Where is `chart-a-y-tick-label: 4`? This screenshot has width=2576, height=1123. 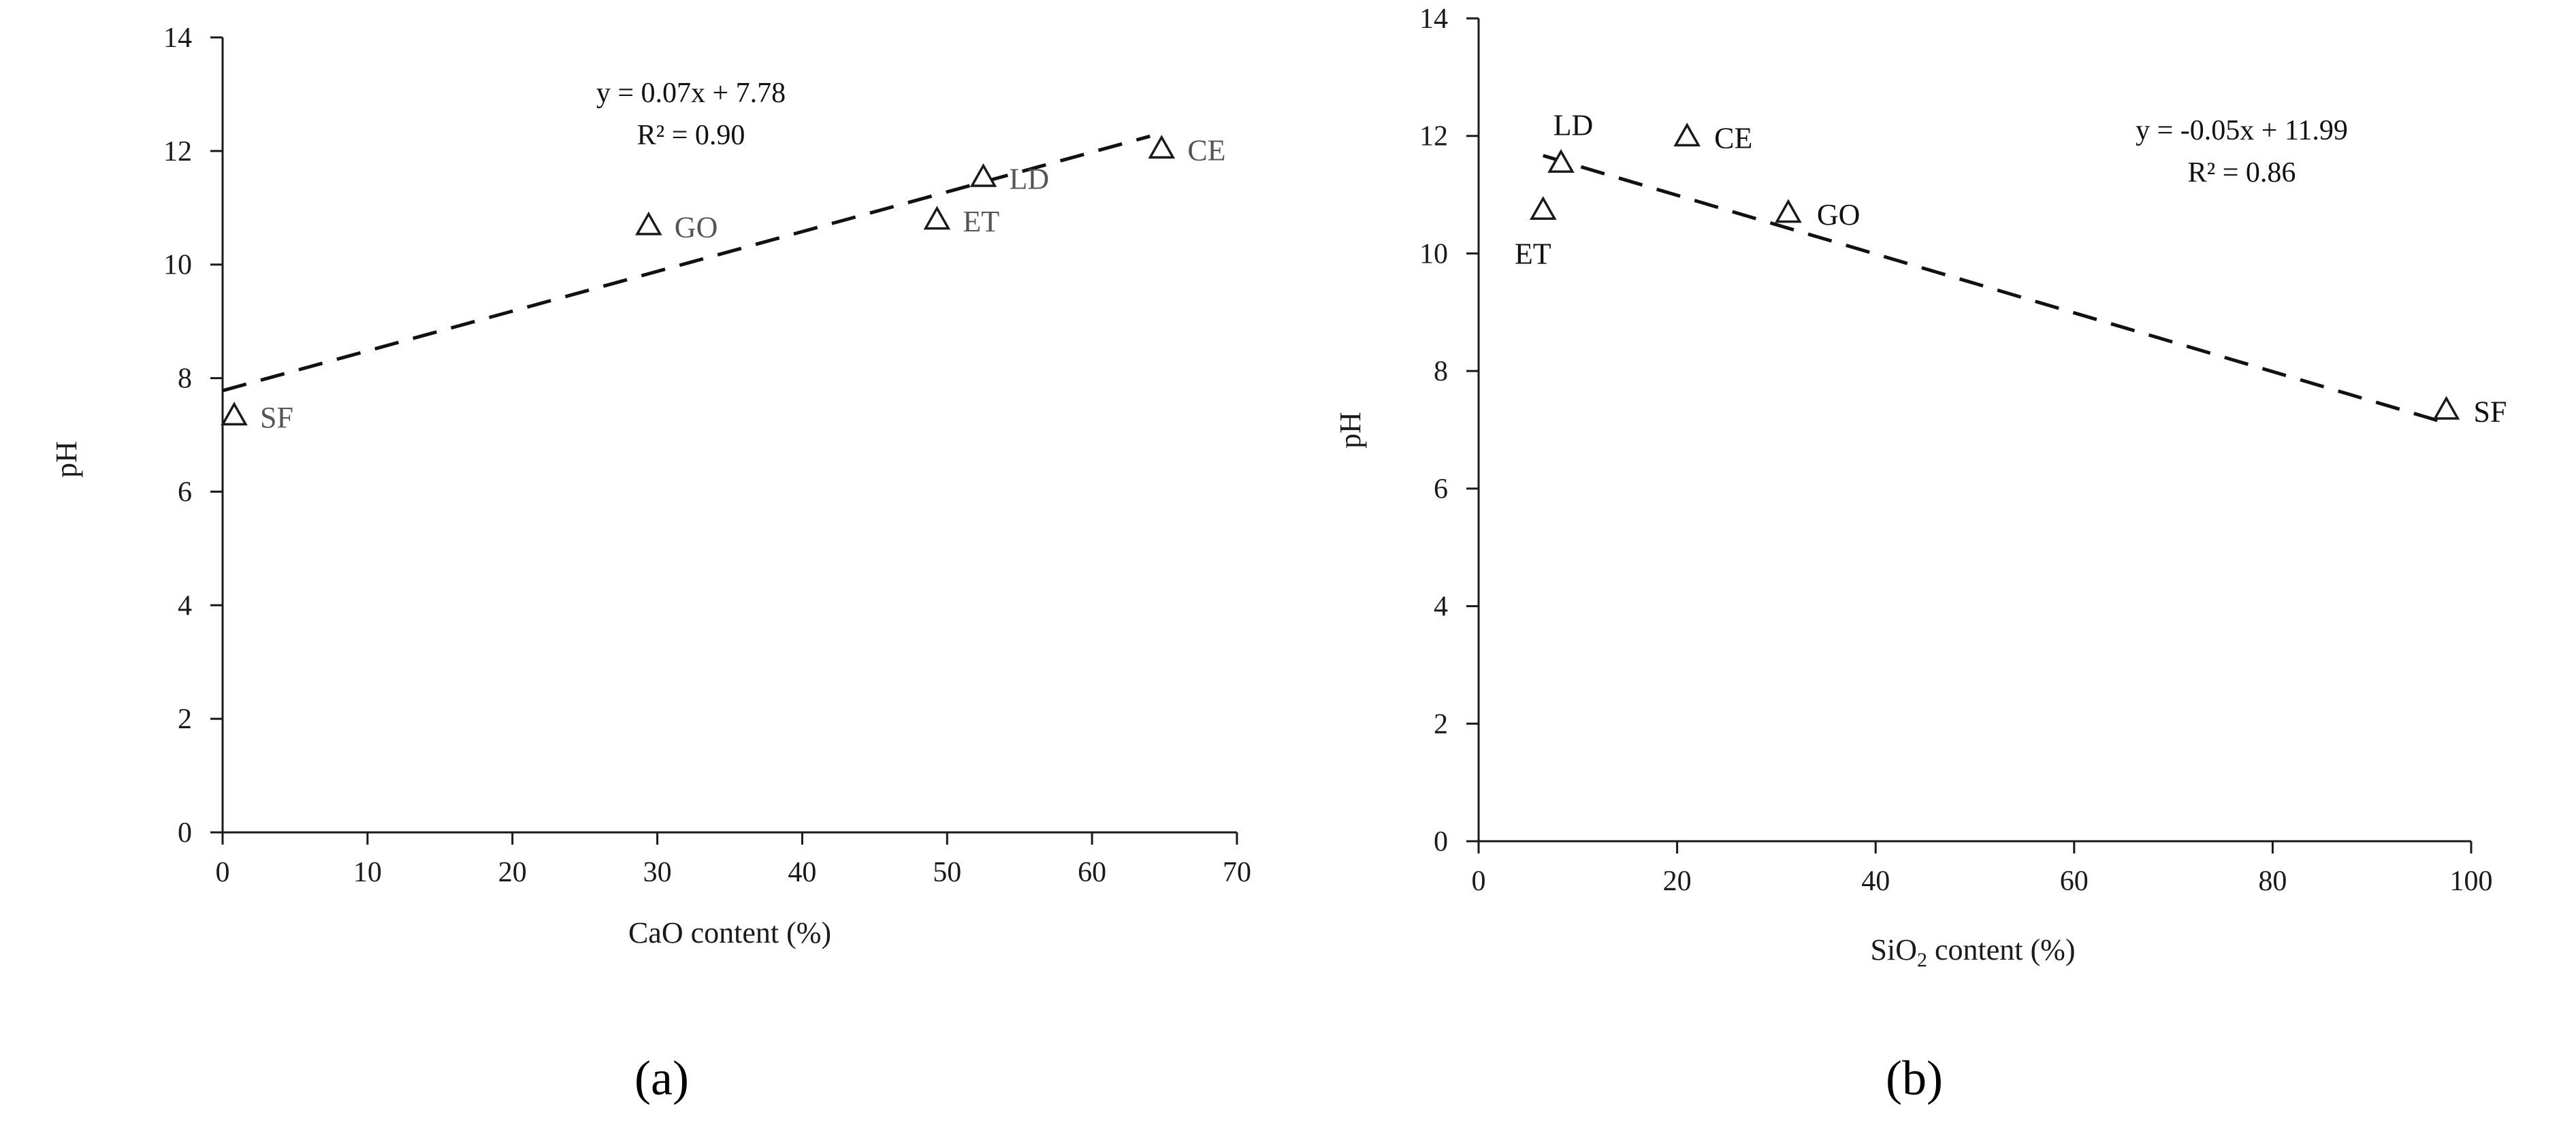
chart-a-y-tick-label: 4 is located at coordinates (185, 606).